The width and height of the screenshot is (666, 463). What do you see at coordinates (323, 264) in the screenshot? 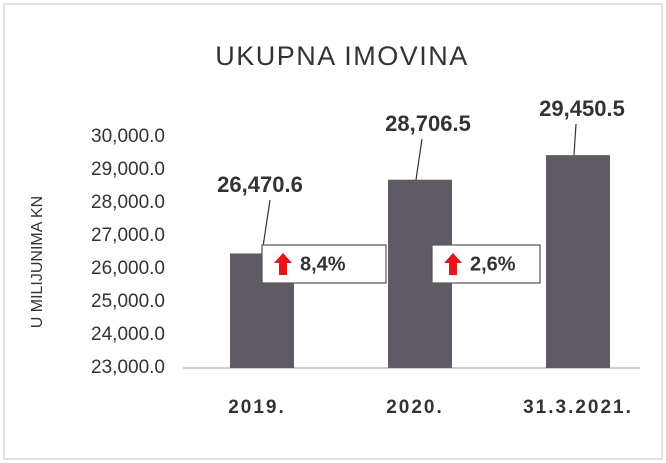
I see `annotation: 8,4%` at bounding box center [323, 264].